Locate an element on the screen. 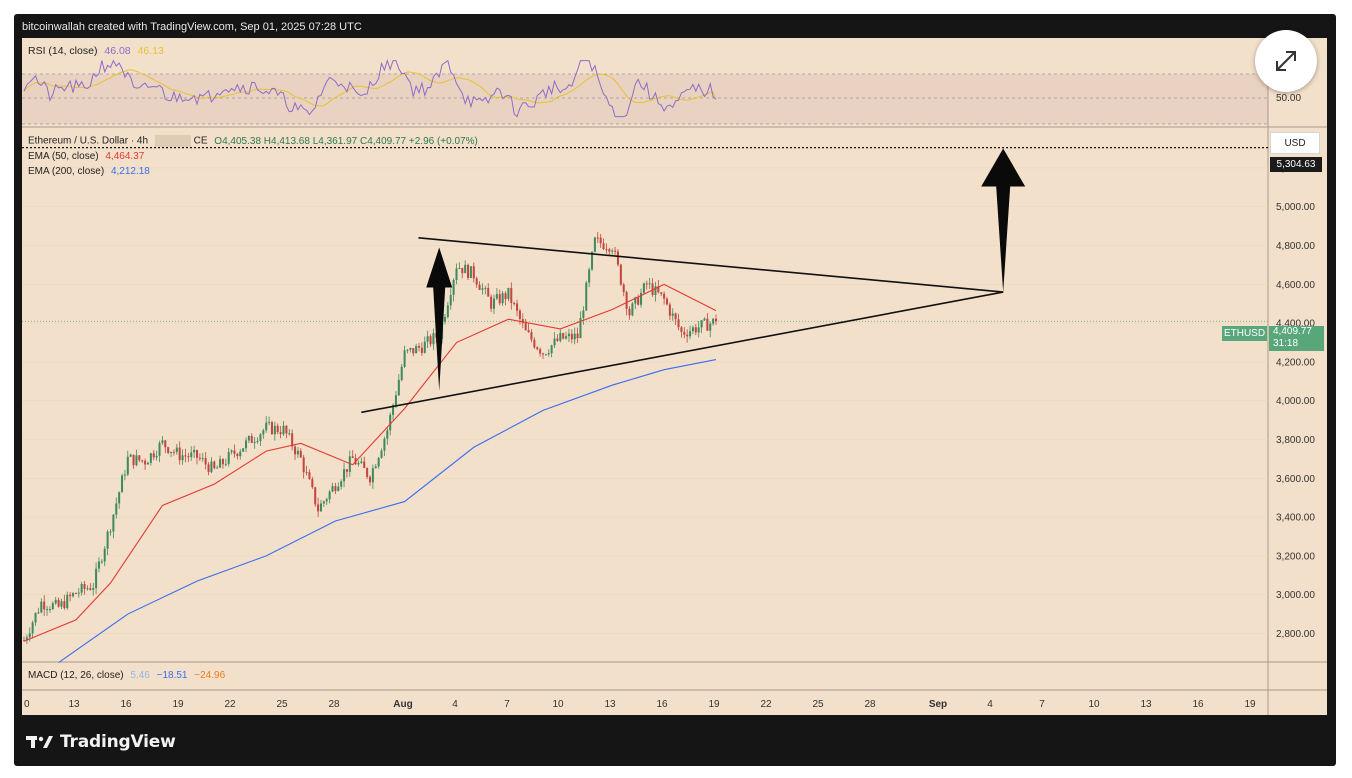  macd-histogram-value: −24.96 is located at coordinates (210, 675).